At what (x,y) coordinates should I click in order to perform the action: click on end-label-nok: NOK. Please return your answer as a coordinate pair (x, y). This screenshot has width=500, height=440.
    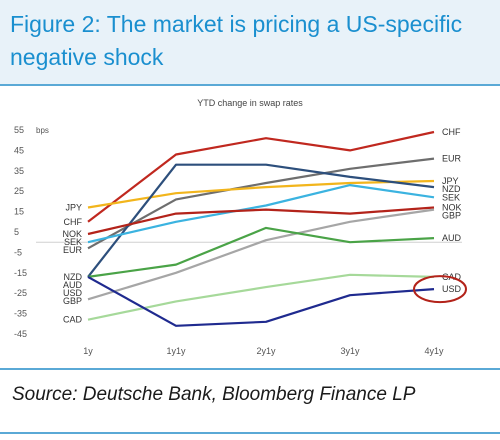
    Looking at the image, I should click on (452, 208).